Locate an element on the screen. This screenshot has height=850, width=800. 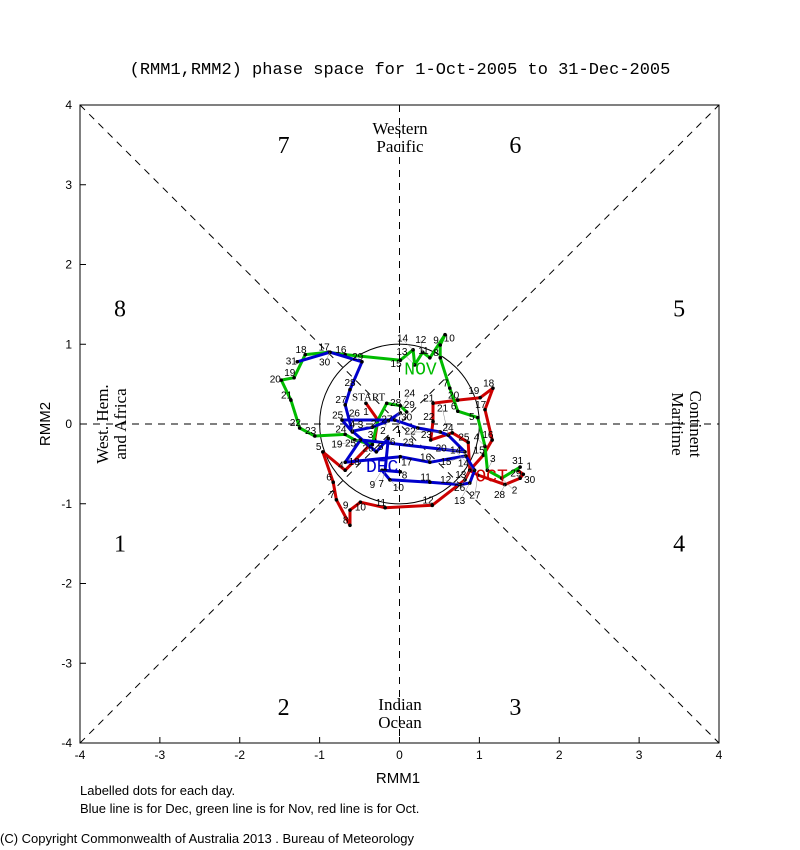
x-tick-label: 1 is located at coordinates (479, 755).